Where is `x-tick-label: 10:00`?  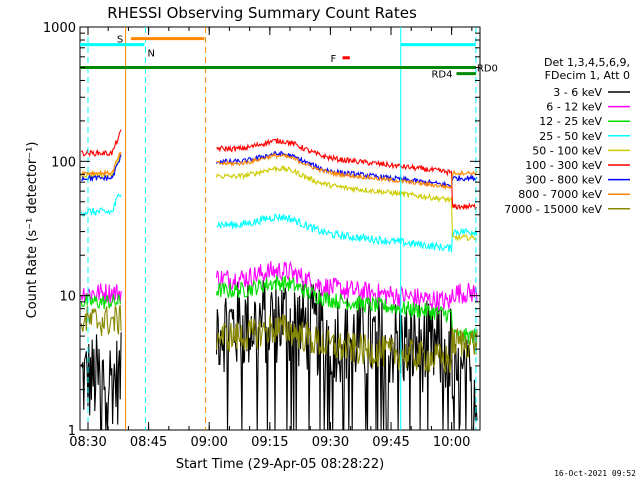
x-tick-label: 10:00 is located at coordinates (451, 442).